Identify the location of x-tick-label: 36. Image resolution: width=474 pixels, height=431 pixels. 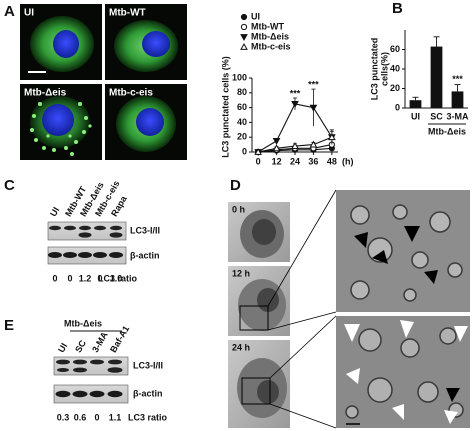
(313, 161).